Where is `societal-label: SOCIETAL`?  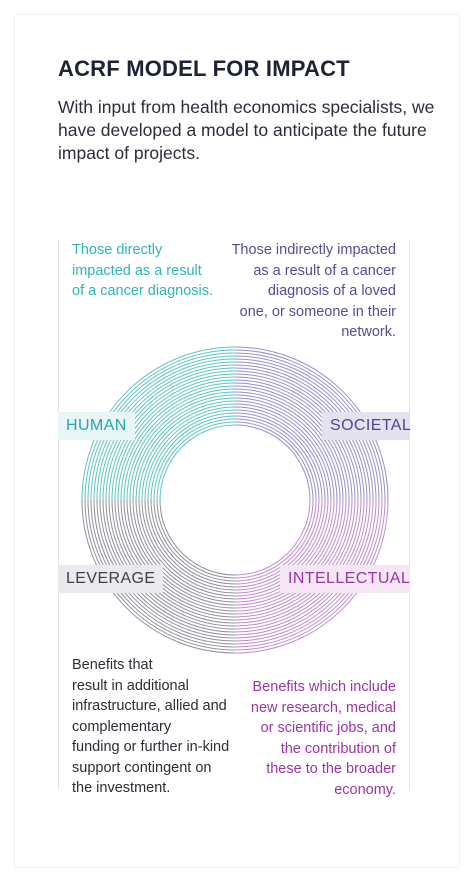 societal-label: SOCIETAL is located at coordinates (366, 426).